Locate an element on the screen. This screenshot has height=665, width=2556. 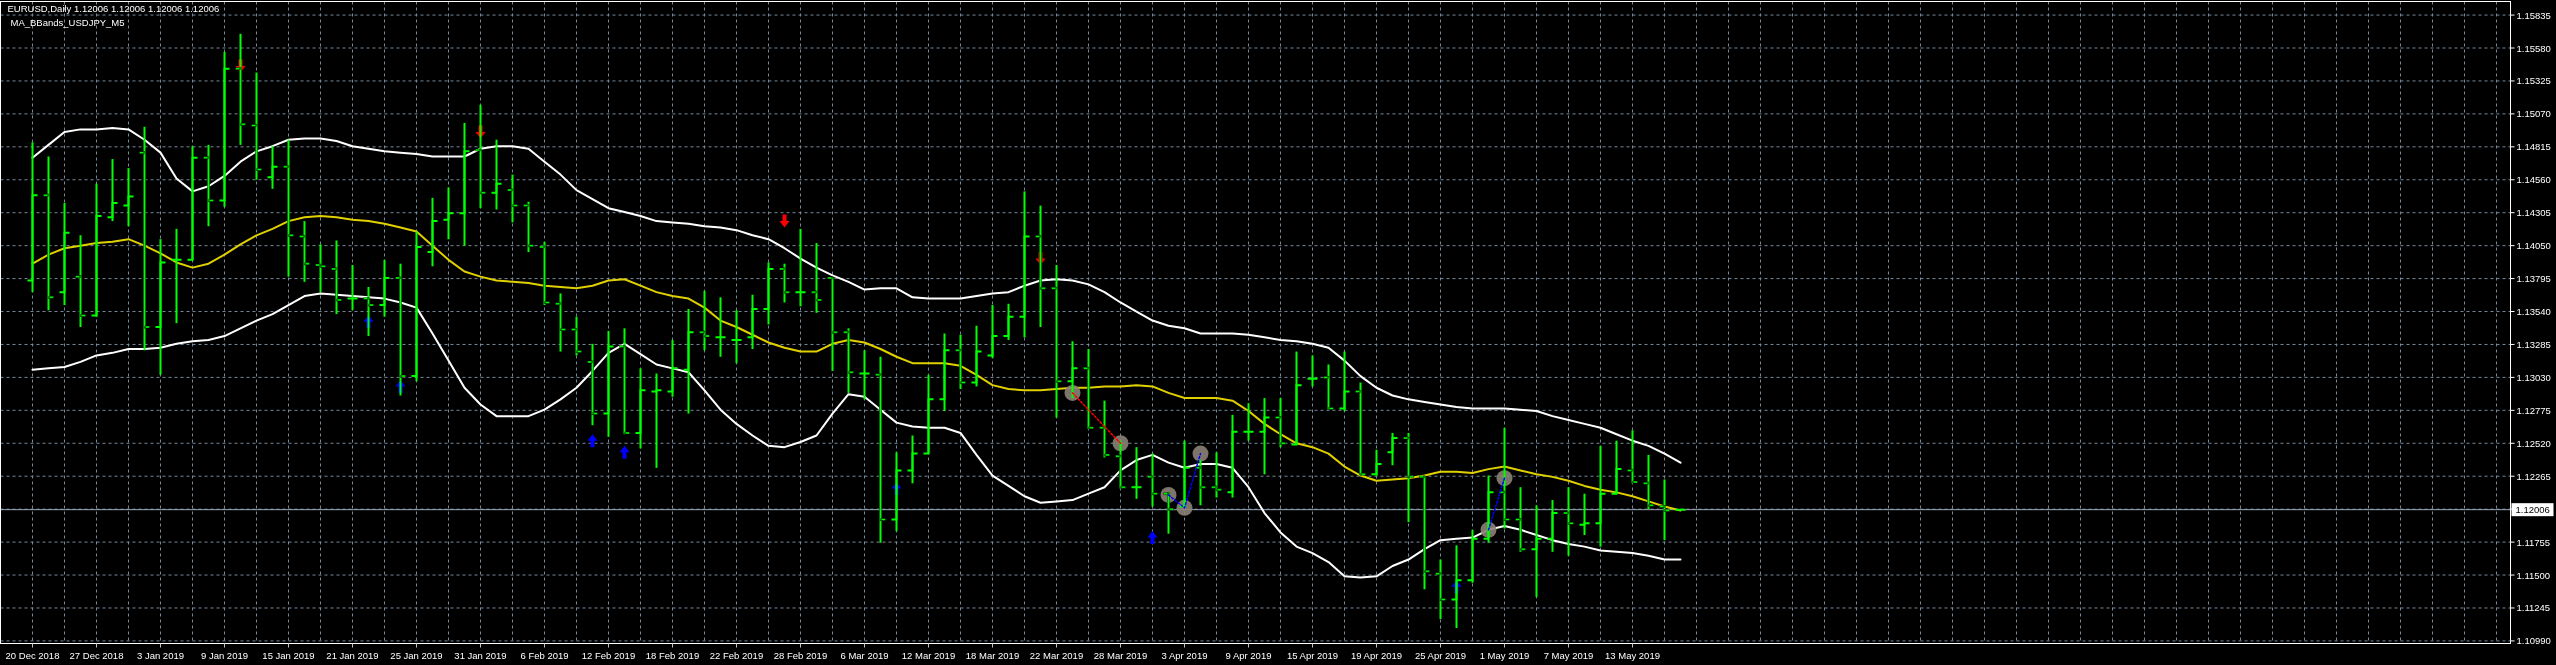
y-tick-label: 1.10990 is located at coordinates (2533, 641).